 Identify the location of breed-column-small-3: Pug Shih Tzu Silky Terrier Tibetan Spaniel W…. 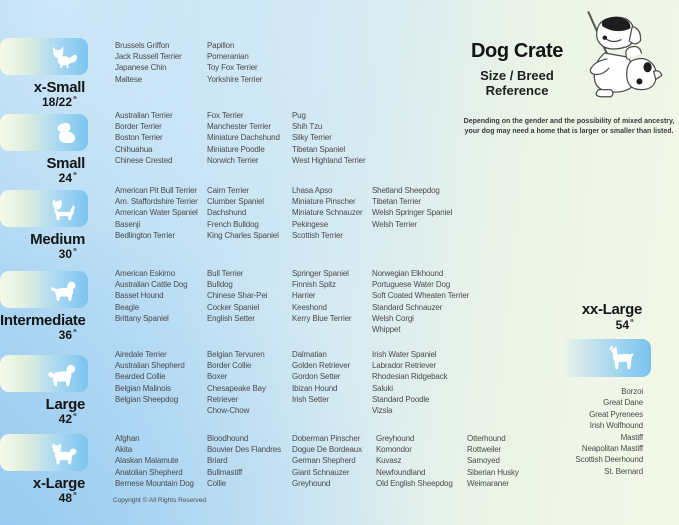
(329, 138).